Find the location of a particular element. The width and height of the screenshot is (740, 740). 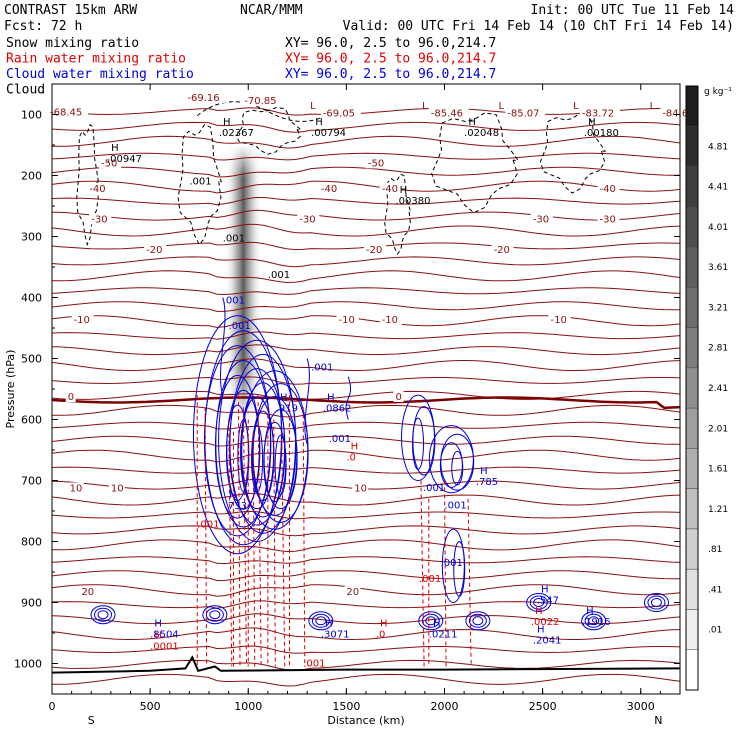

temperature-label: -40 is located at coordinates (329, 189).